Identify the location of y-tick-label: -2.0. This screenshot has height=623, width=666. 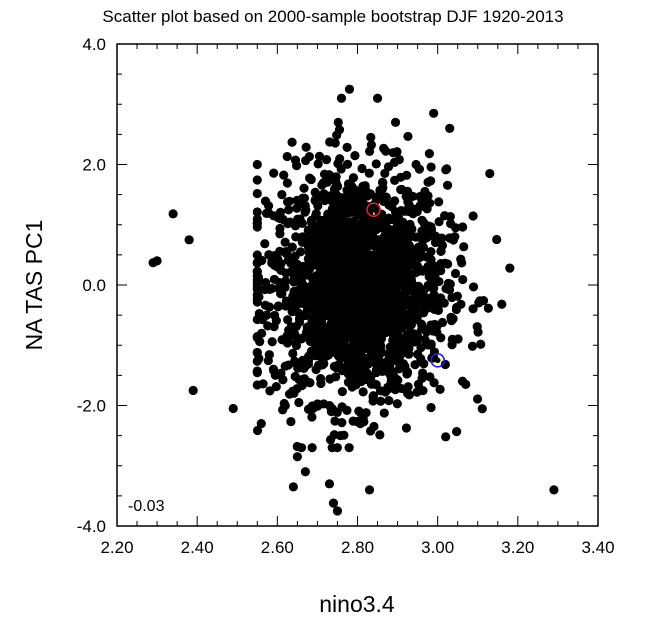
(91, 406).